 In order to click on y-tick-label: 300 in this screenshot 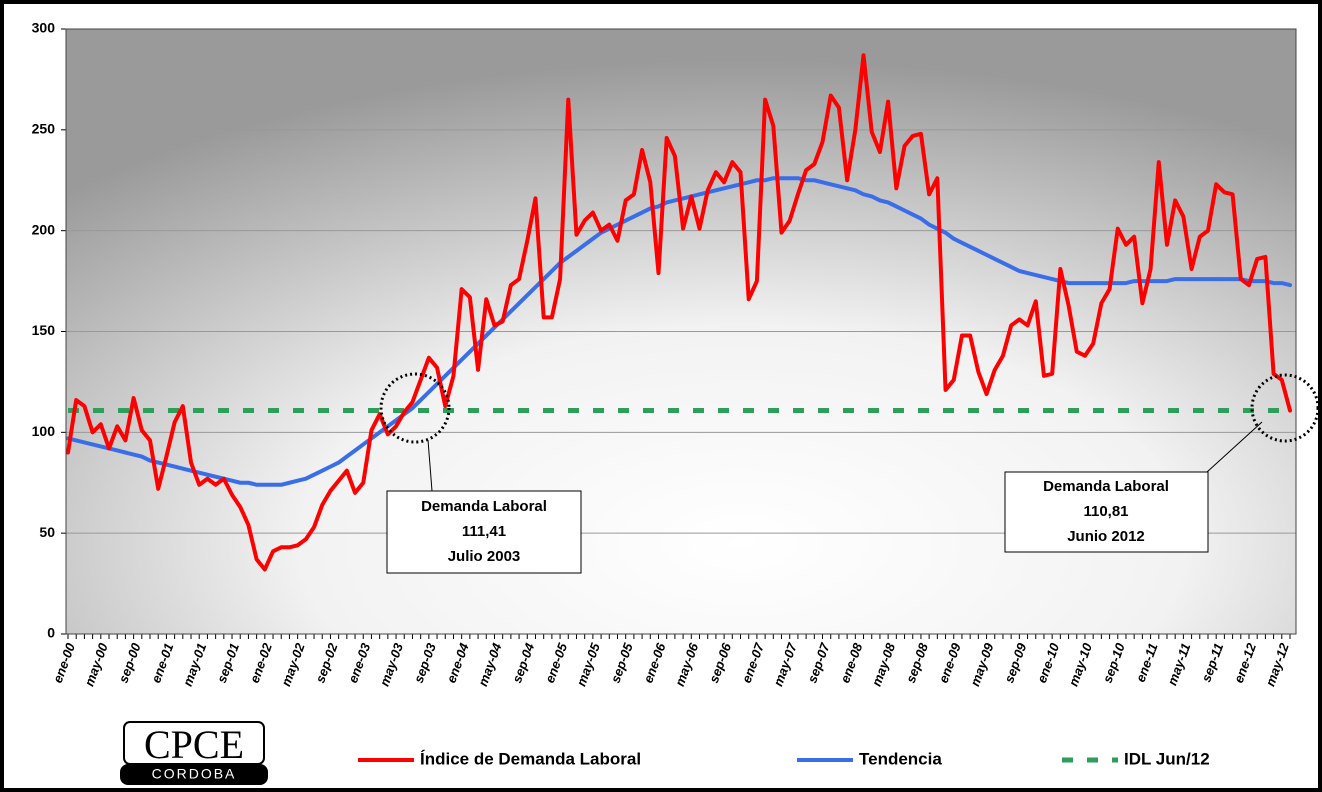, I will do `click(44, 28)`.